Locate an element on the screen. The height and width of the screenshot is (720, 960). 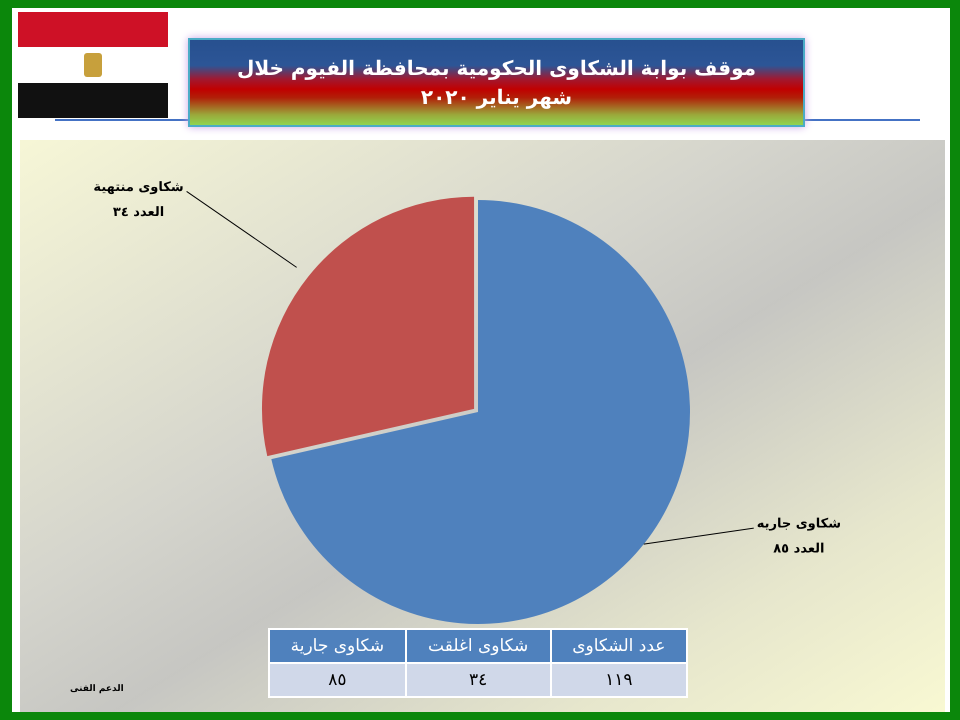
text: ٨٥ is located at coordinates (337, 680).